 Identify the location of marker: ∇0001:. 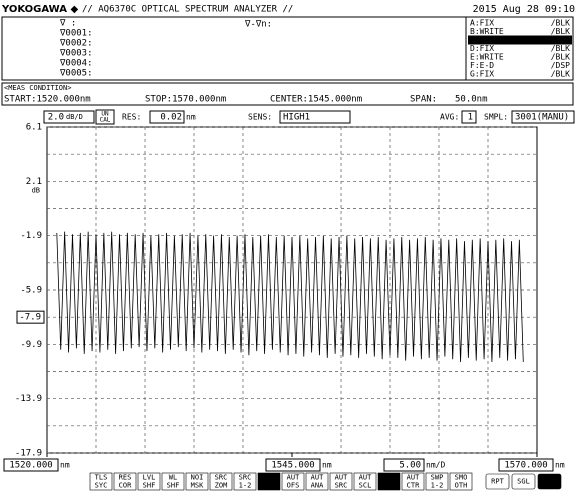
(76, 34).